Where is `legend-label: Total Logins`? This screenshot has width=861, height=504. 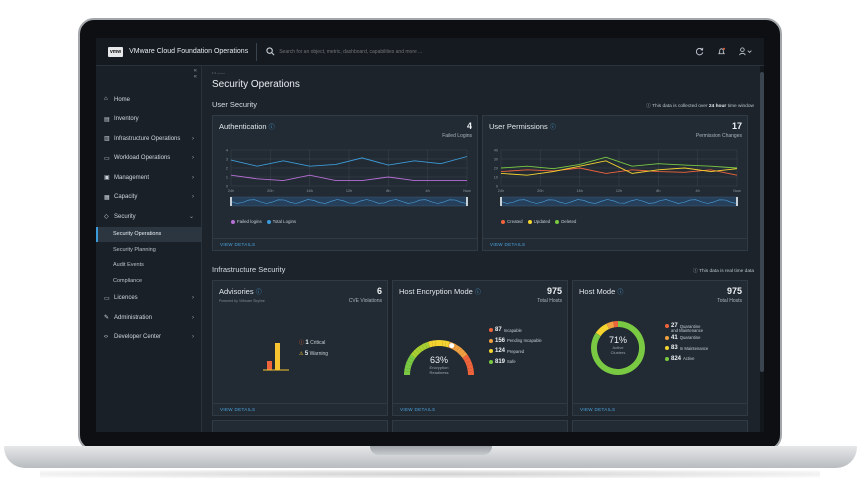 legend-label: Total Logins is located at coordinates (284, 221).